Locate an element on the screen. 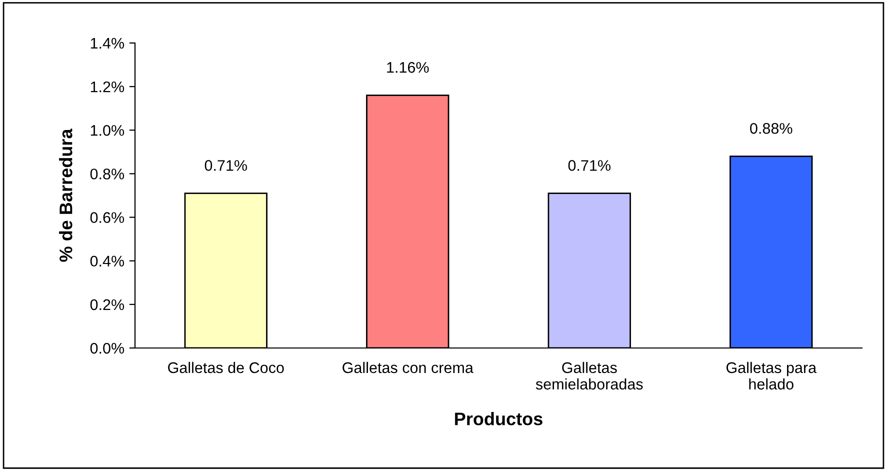  y-tick-label: 0.2% is located at coordinates (107, 304).